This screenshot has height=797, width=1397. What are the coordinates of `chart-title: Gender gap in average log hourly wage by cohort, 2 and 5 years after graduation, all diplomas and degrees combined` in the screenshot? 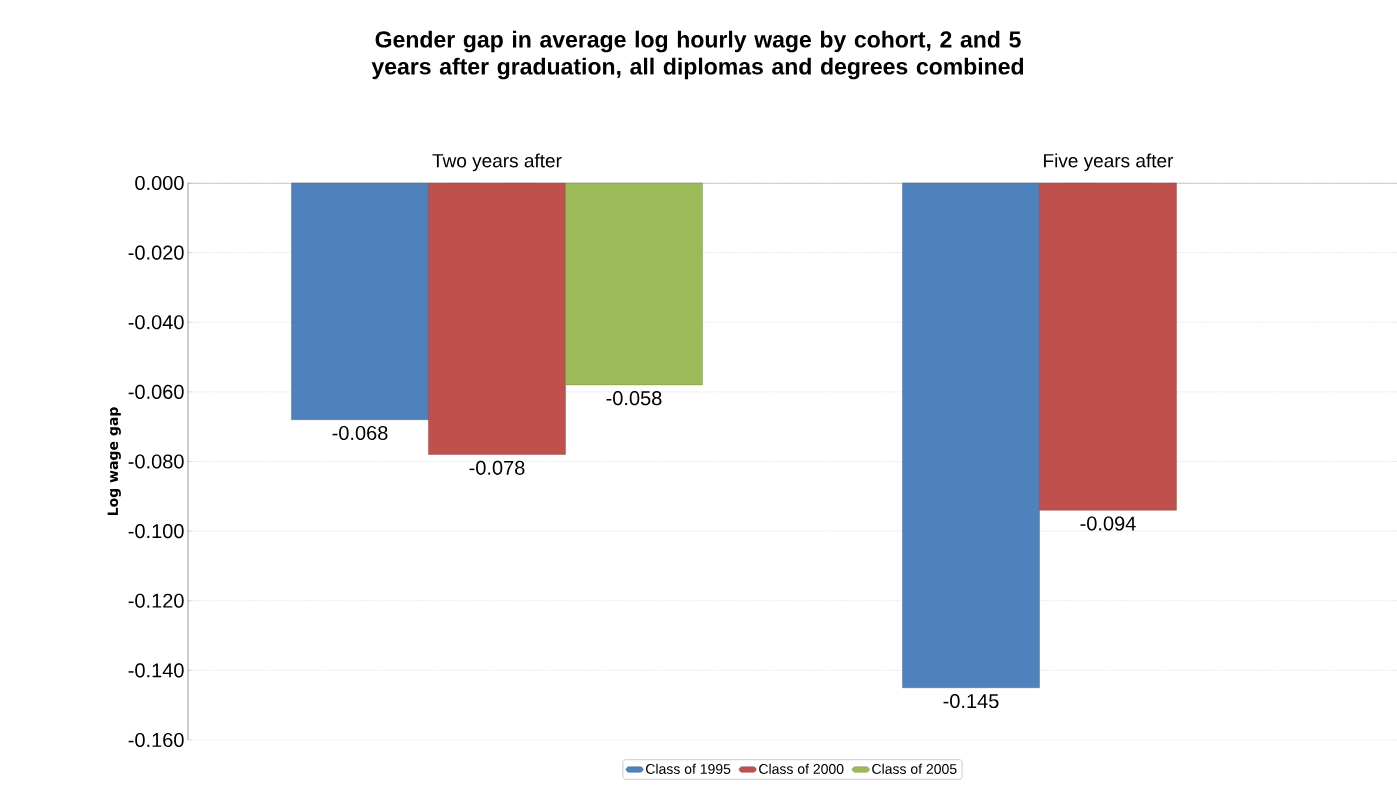 It's located at (697, 55).